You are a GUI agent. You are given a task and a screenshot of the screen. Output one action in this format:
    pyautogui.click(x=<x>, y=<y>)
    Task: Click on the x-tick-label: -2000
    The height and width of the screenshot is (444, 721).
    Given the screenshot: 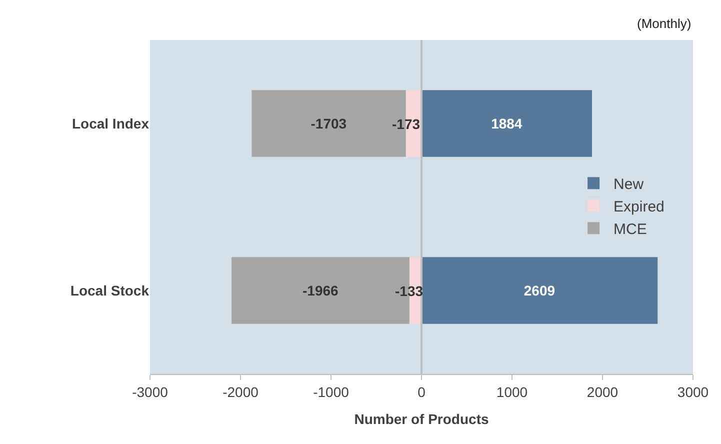 What is the action you would take?
    pyautogui.click(x=240, y=392)
    